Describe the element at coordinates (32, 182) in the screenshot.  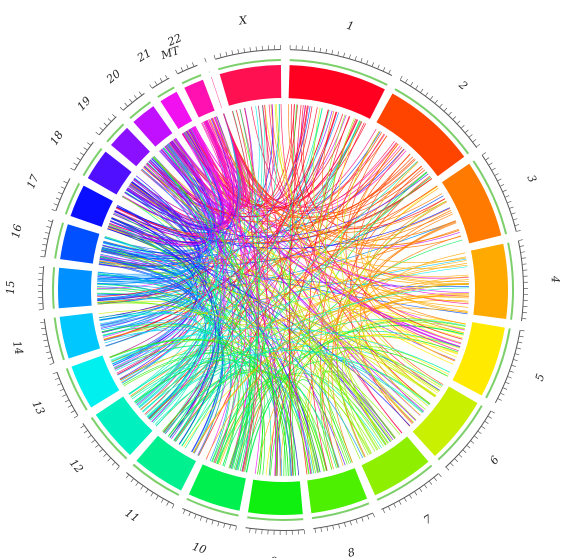
I see `chromosome-label: 17` at that location.